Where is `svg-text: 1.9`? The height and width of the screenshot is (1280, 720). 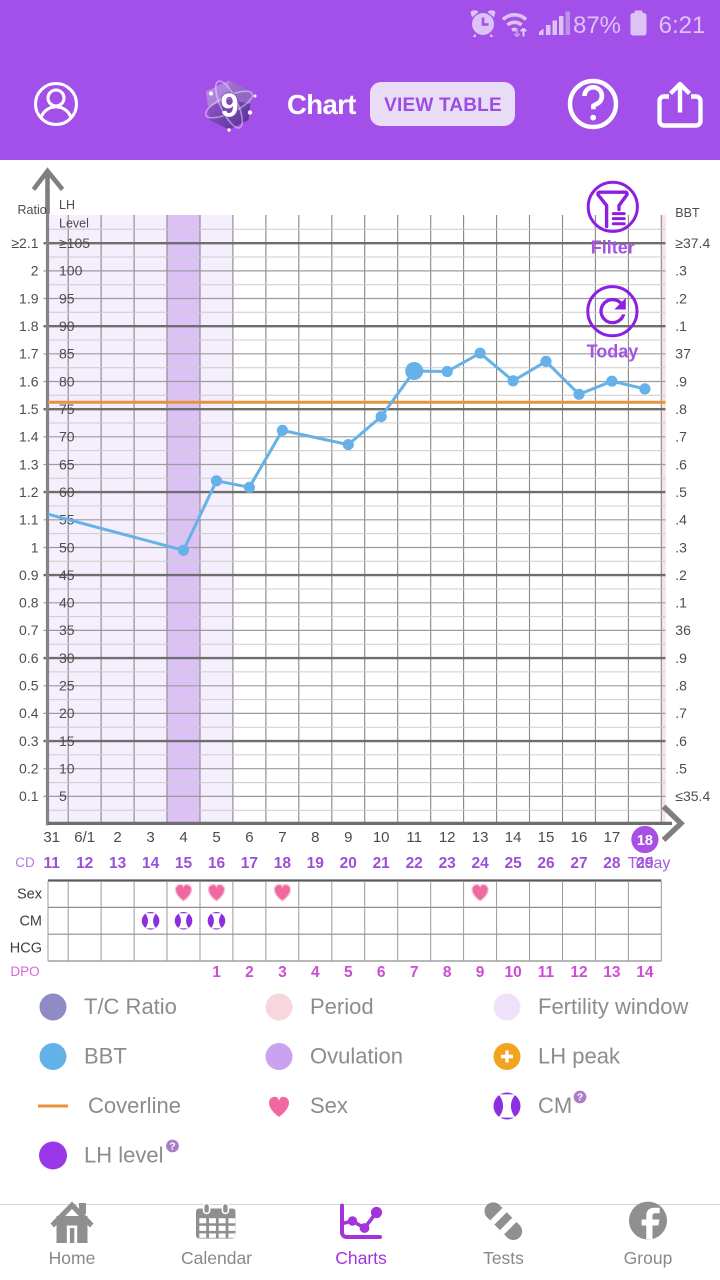 svg-text: 1.9 is located at coordinates (29, 298).